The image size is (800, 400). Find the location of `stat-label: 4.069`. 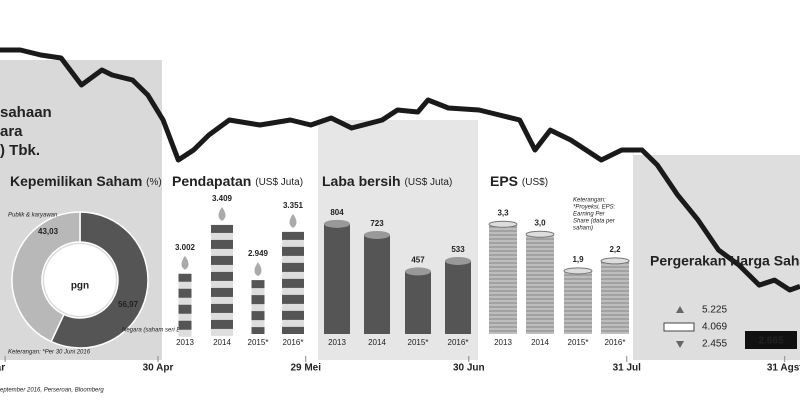

stat-label: 4.069 is located at coordinates (714, 327).